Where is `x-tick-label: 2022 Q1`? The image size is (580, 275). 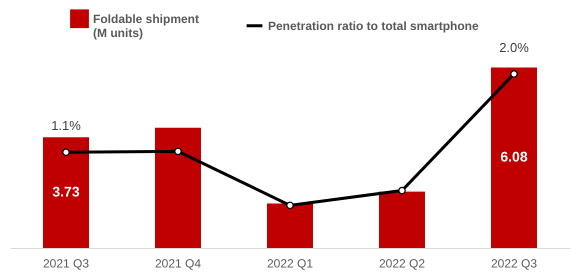 x-tick-label: 2022 Q1 is located at coordinates (290, 263).